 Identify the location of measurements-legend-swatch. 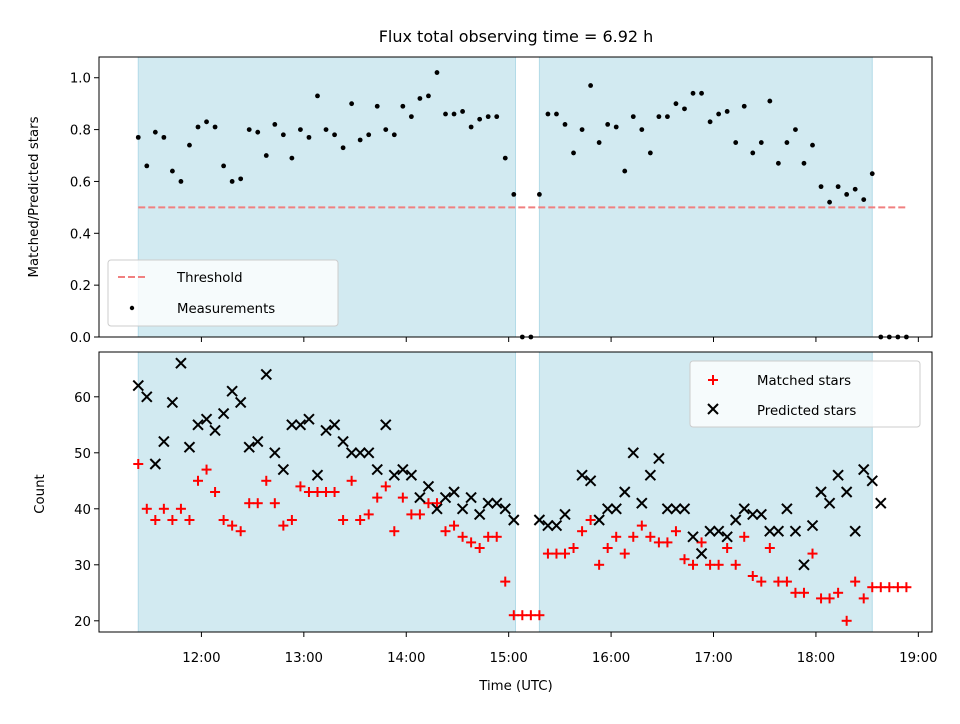
(132, 308).